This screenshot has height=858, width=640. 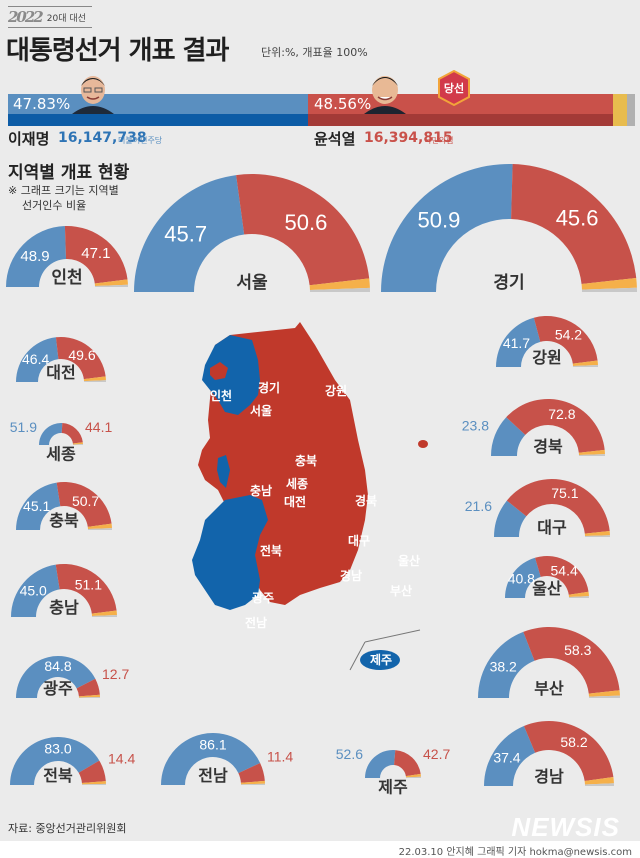 What do you see at coordinates (366, 501) in the screenshot?
I see `map-label-gyeongbuk: 경북` at bounding box center [366, 501].